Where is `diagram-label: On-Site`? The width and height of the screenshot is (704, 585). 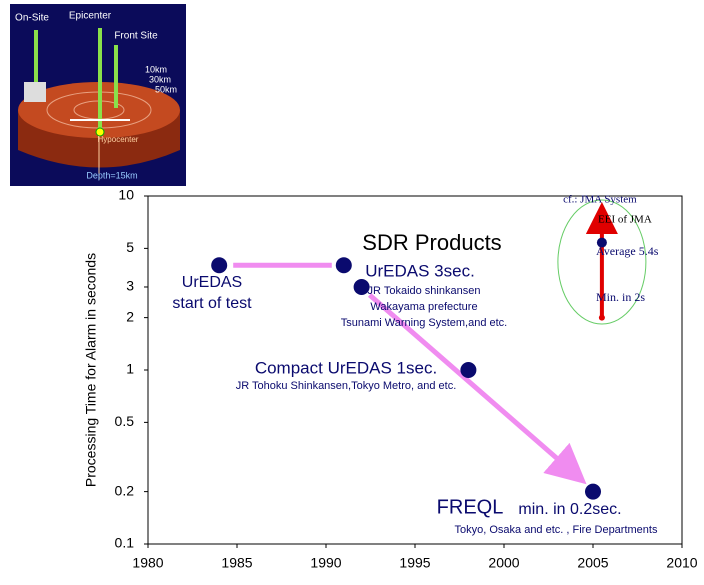 diagram-label: On-Site is located at coordinates (32, 18).